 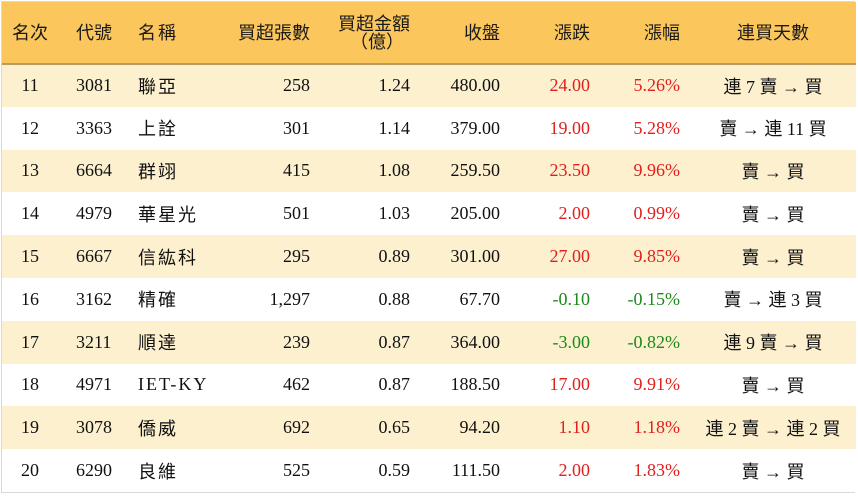 What do you see at coordinates (296, 384) in the screenshot?
I see `cell-shares: 462` at bounding box center [296, 384].